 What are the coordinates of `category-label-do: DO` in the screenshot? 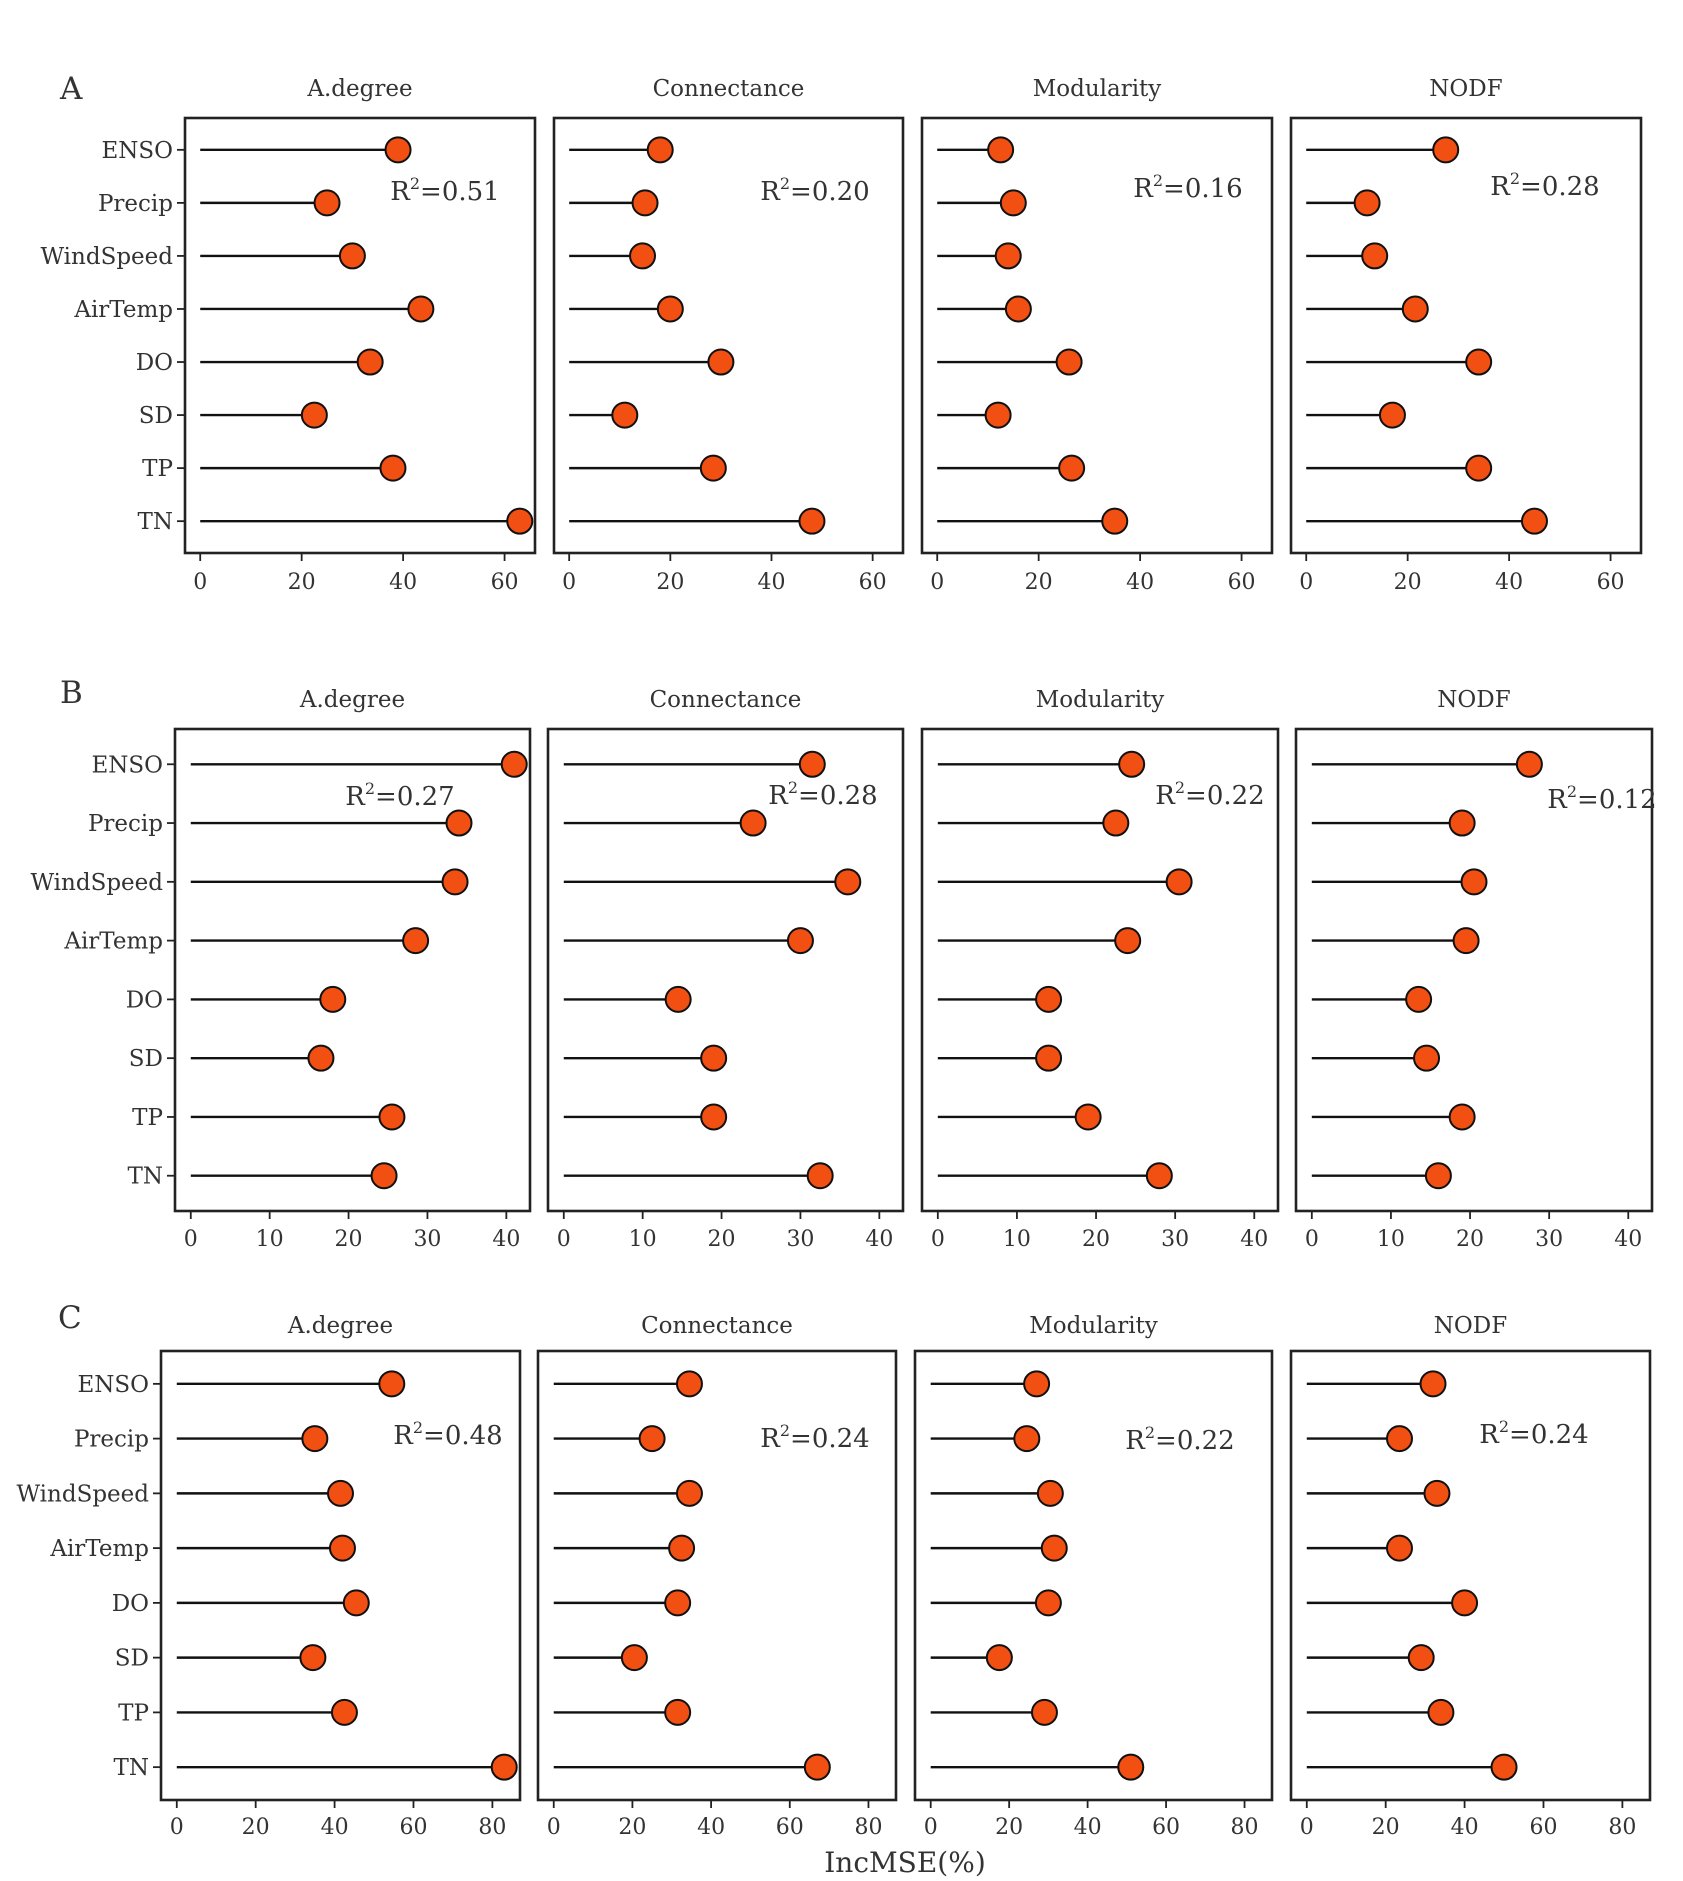 It's located at (130, 1604).